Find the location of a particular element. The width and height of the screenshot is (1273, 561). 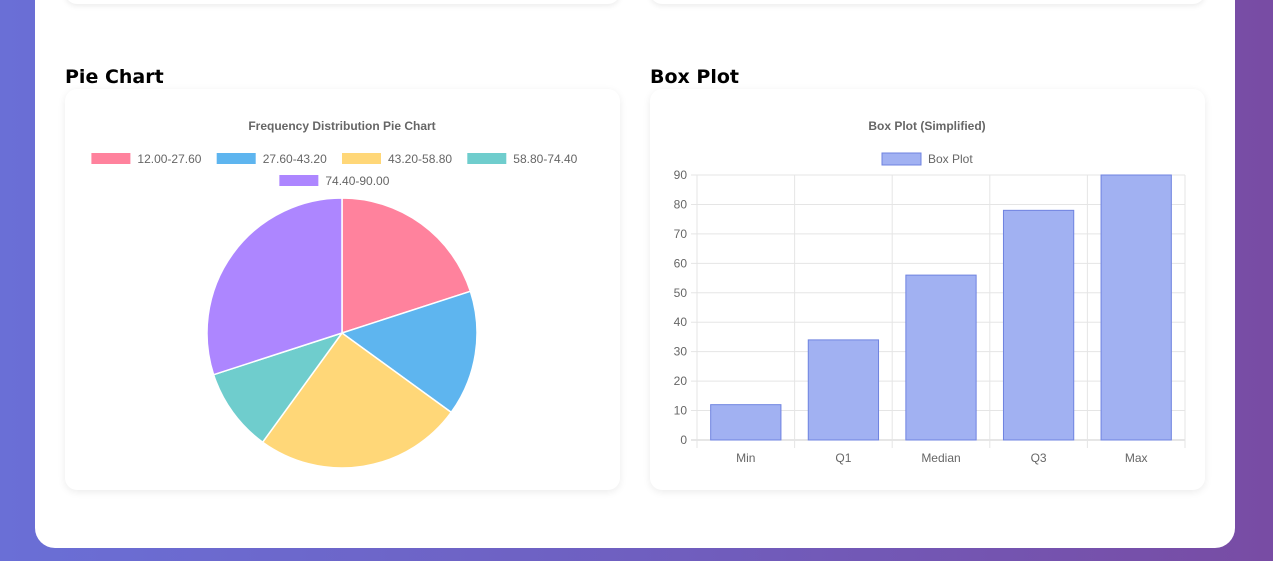

bar-median is located at coordinates (941, 357).